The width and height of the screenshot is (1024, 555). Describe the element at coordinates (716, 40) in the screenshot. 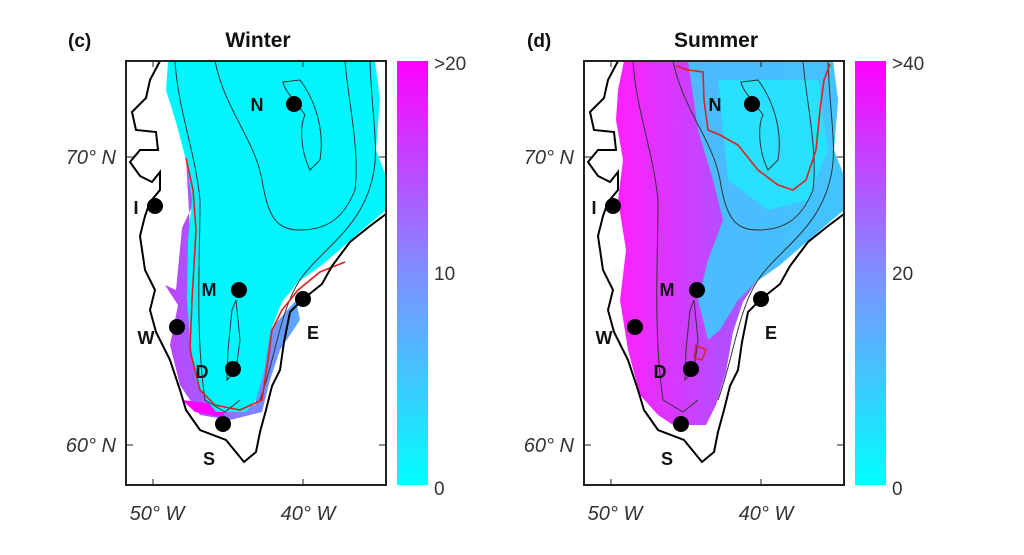

I see `panel-title: Summer` at that location.